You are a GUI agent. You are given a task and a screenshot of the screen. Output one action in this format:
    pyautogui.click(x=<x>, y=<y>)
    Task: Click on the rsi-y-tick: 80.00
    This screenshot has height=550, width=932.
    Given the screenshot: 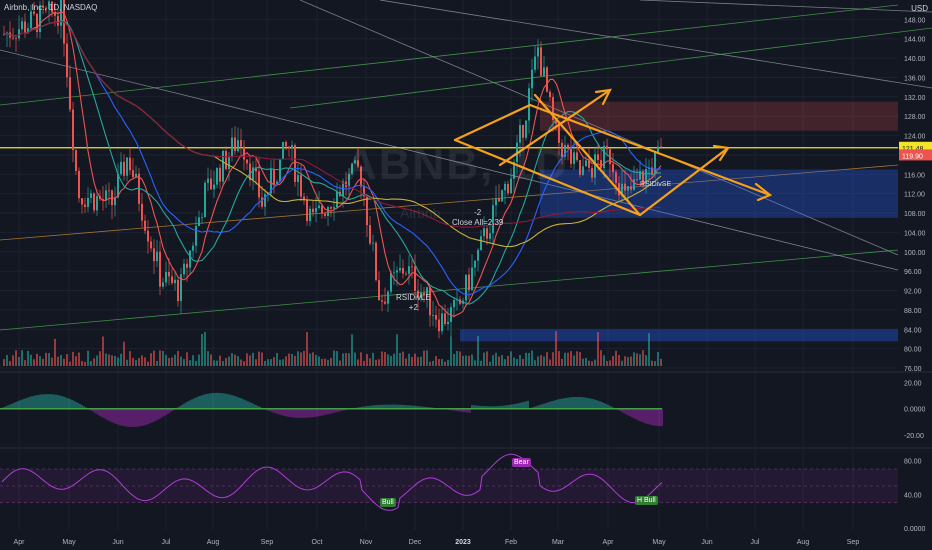 What is the action you would take?
    pyautogui.click(x=913, y=462)
    